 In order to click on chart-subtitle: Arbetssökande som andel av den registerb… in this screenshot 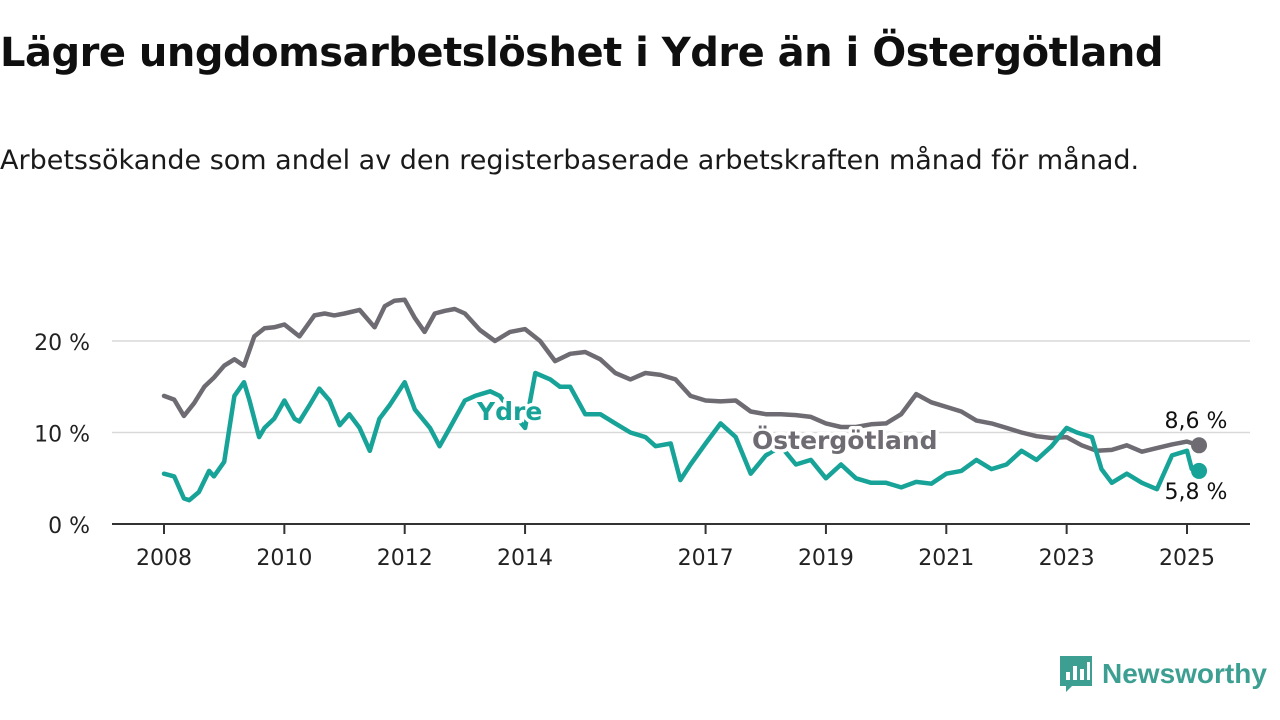, I will do `click(570, 160)`.